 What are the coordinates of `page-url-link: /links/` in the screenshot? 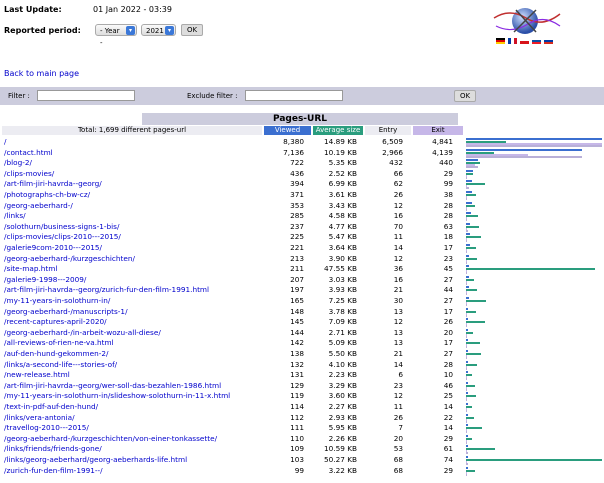 It's located at (15, 216).